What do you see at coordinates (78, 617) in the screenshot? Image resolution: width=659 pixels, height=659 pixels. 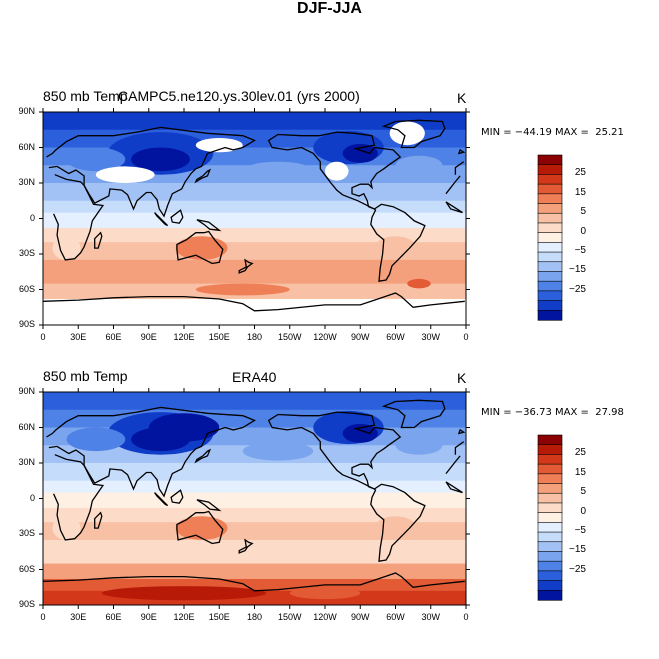 I see `lon-tick-label: 30E` at bounding box center [78, 617].